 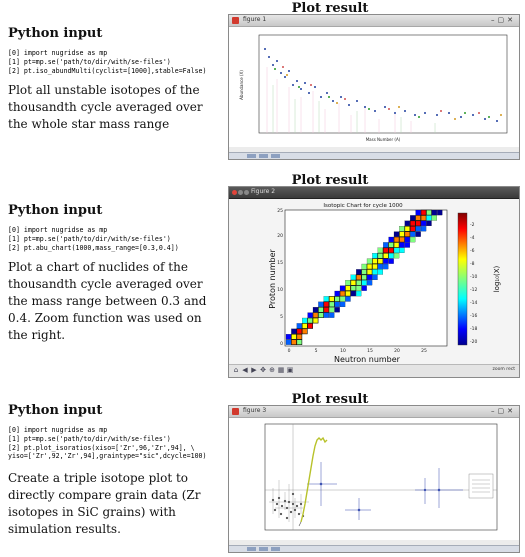 I want to click on svg-text: 25, so click(x=424, y=351).